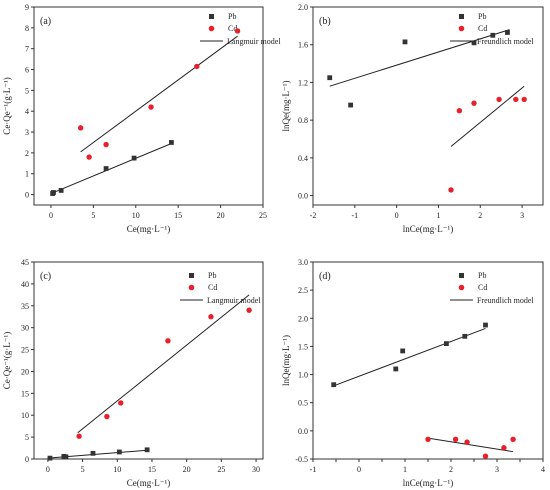 The image size is (550, 490). I want to click on y-tick-label: 0.0, so click(303, 431).